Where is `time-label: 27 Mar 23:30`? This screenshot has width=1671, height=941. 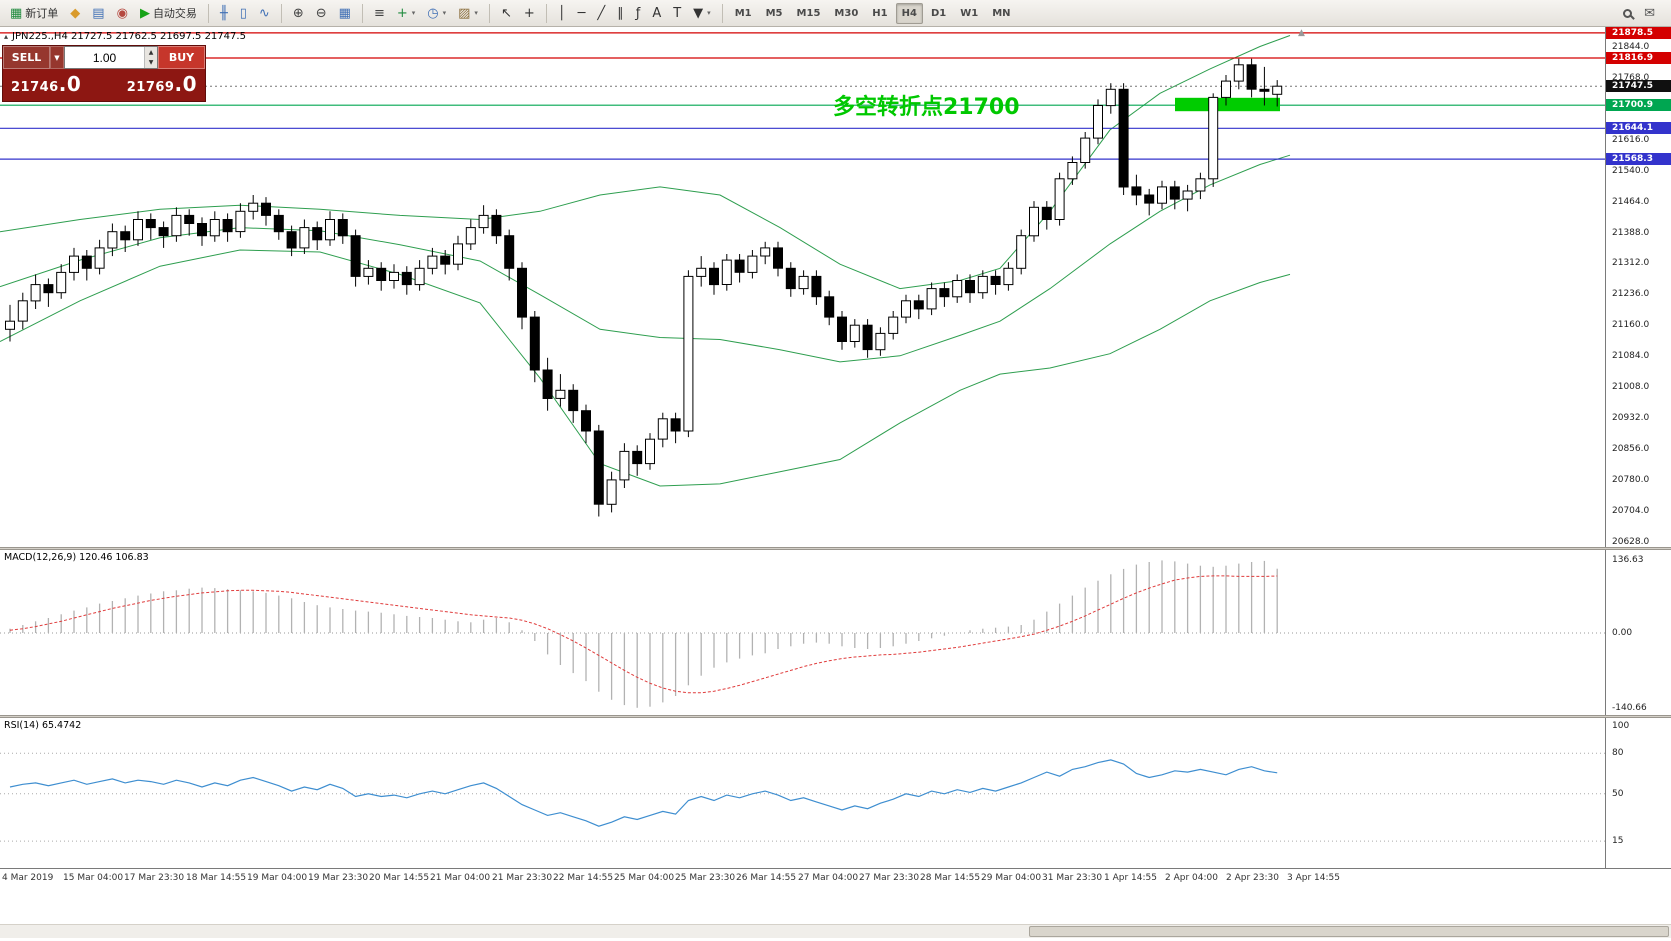
time-label: 27 Mar 23:30 is located at coordinates (889, 878).